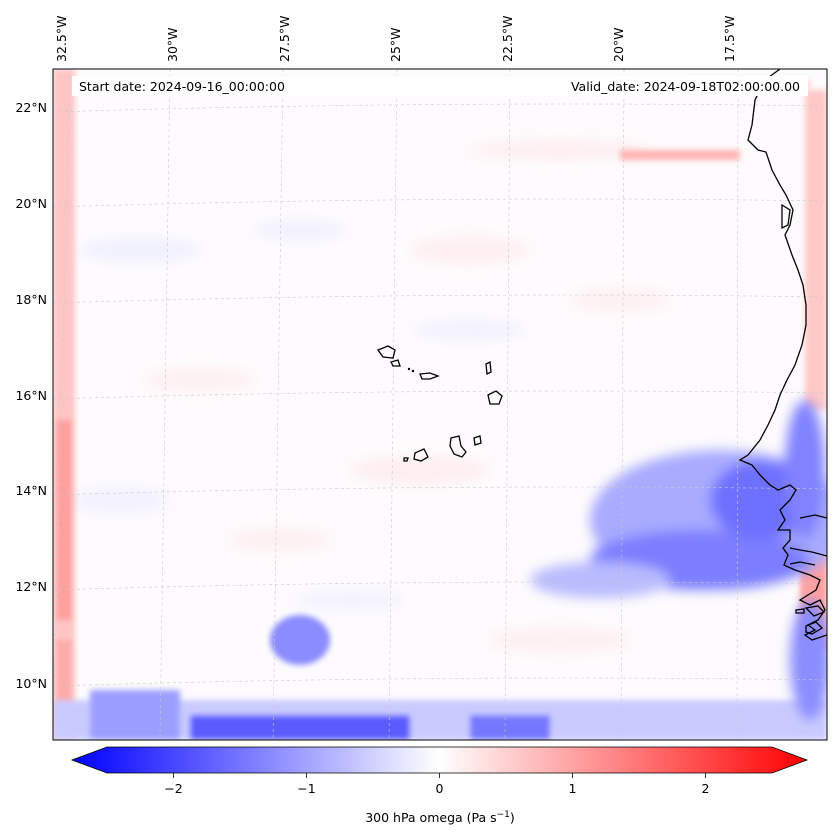  What do you see at coordinates (306, 788) in the screenshot?
I see `colorbar-tick-label: −1` at bounding box center [306, 788].